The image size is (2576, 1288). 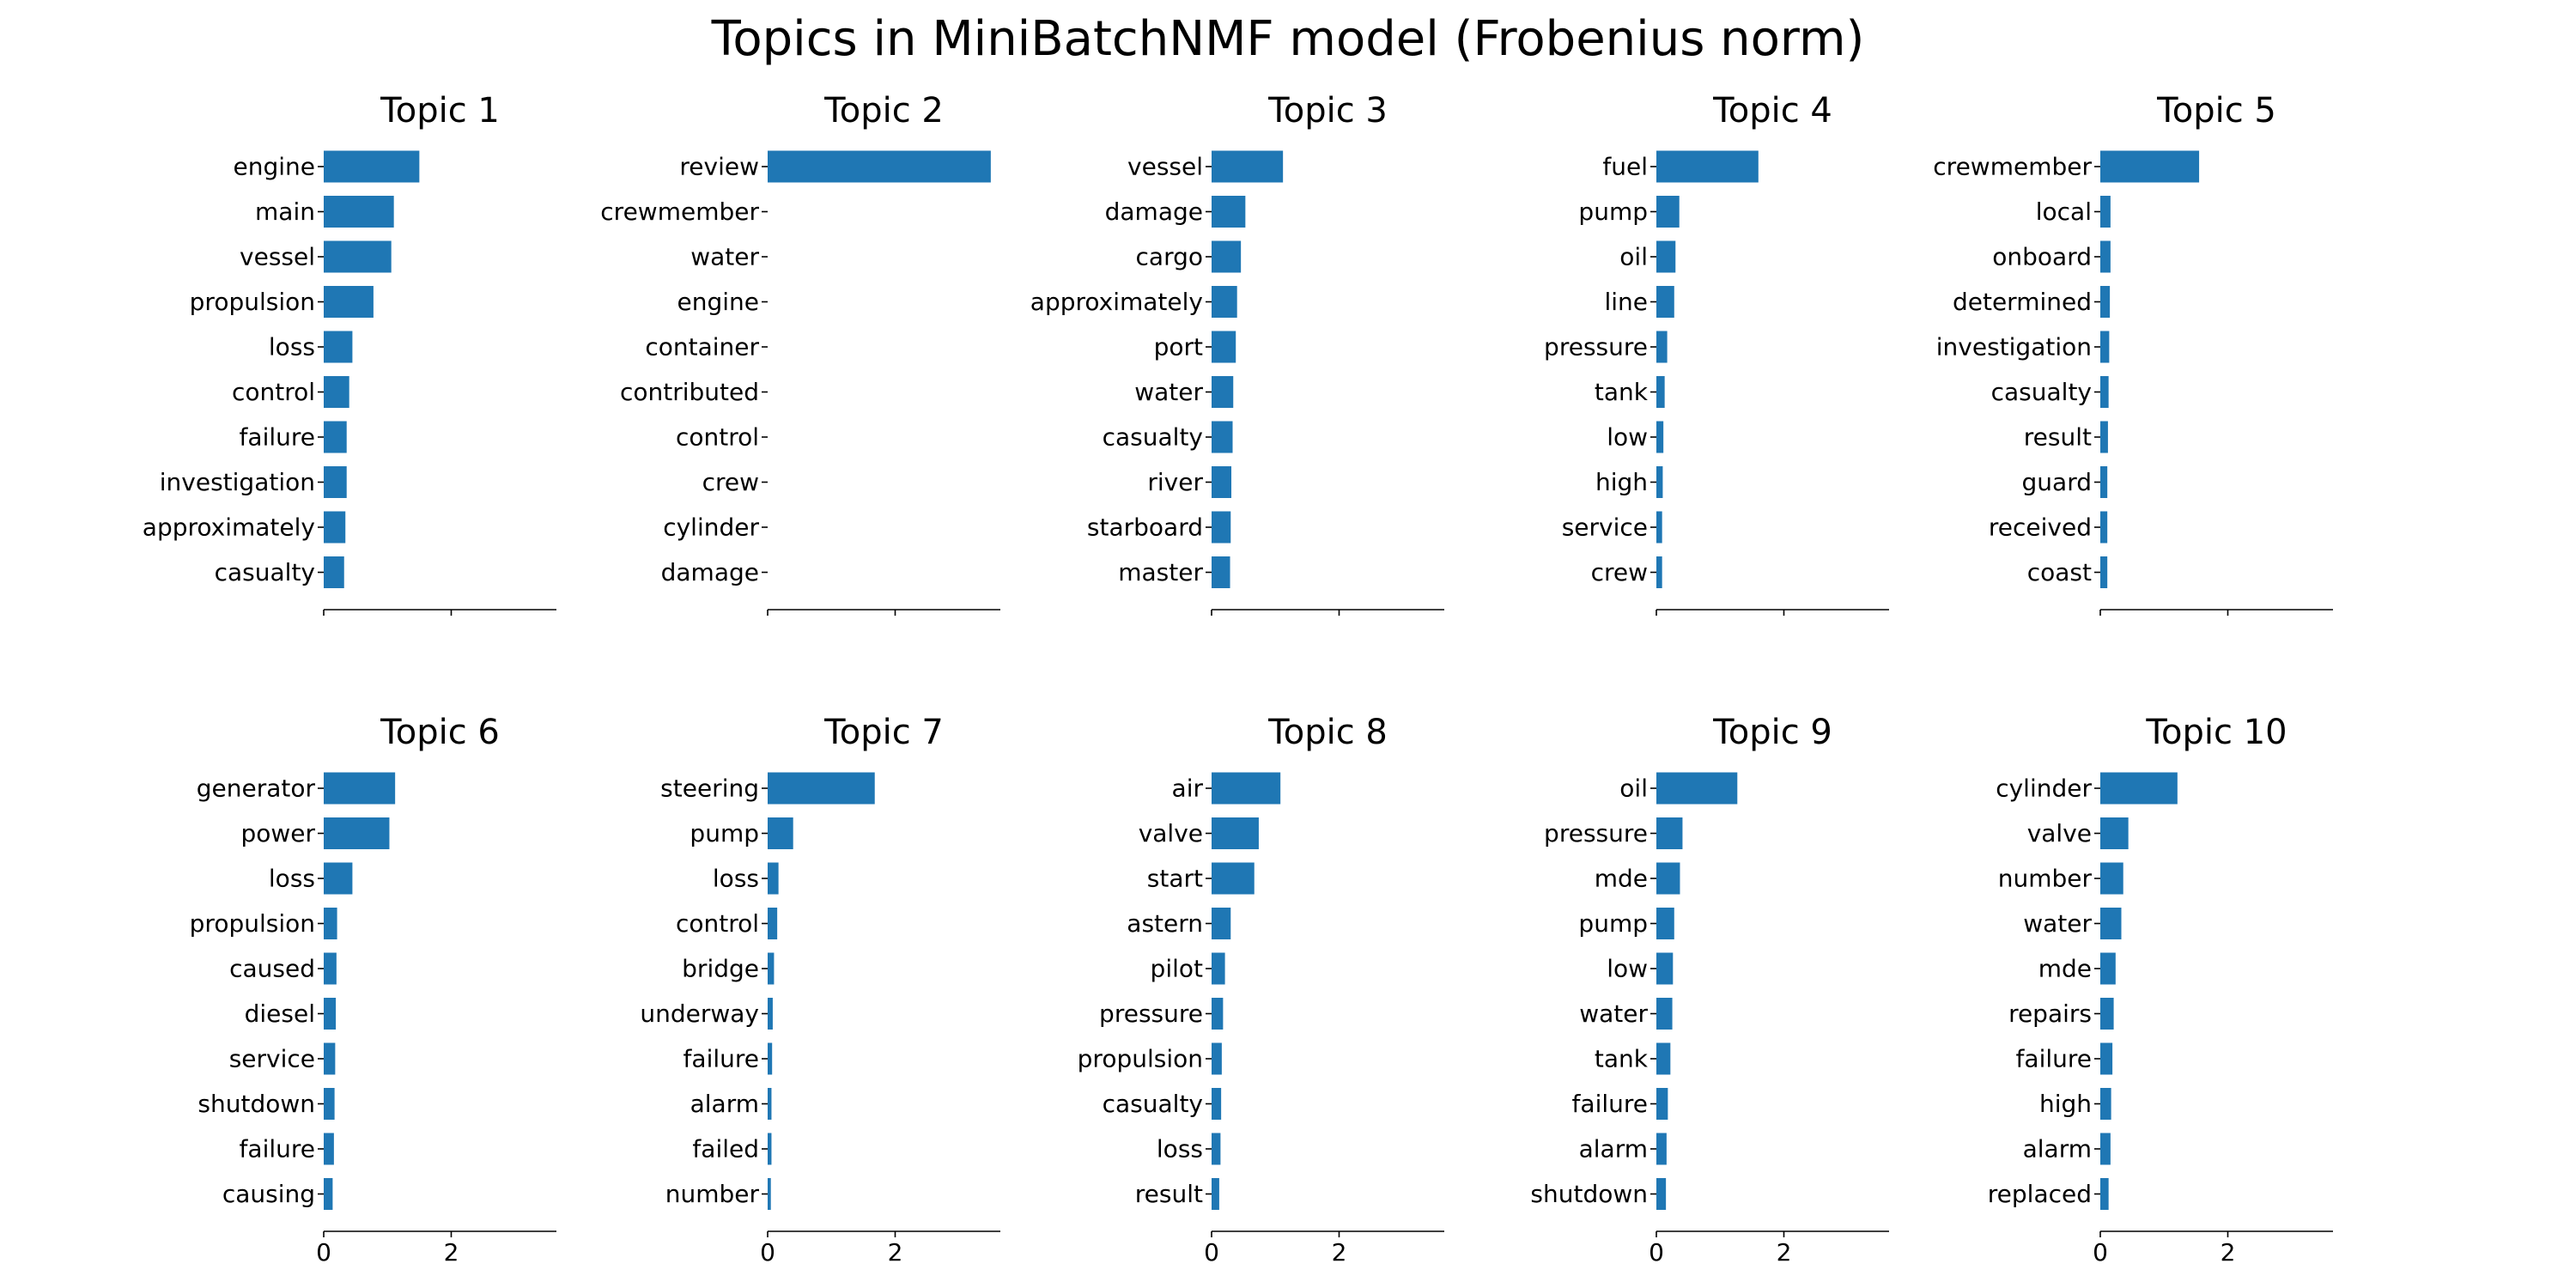 I want to click on bar-casualty, so click(x=2104, y=392).